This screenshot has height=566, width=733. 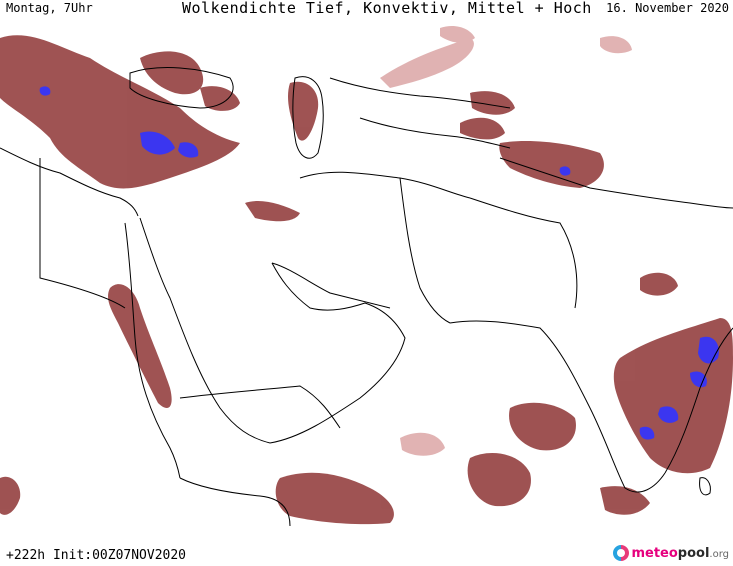 What do you see at coordinates (680, 553) in the screenshot?
I see `brand-name: meteopool.org` at bounding box center [680, 553].